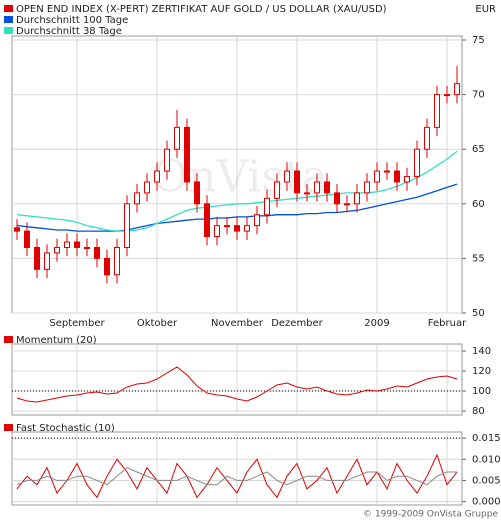 The width and height of the screenshot is (501, 521). Describe the element at coordinates (77, 323) in the screenshot. I see `x-tick-label: September` at that location.